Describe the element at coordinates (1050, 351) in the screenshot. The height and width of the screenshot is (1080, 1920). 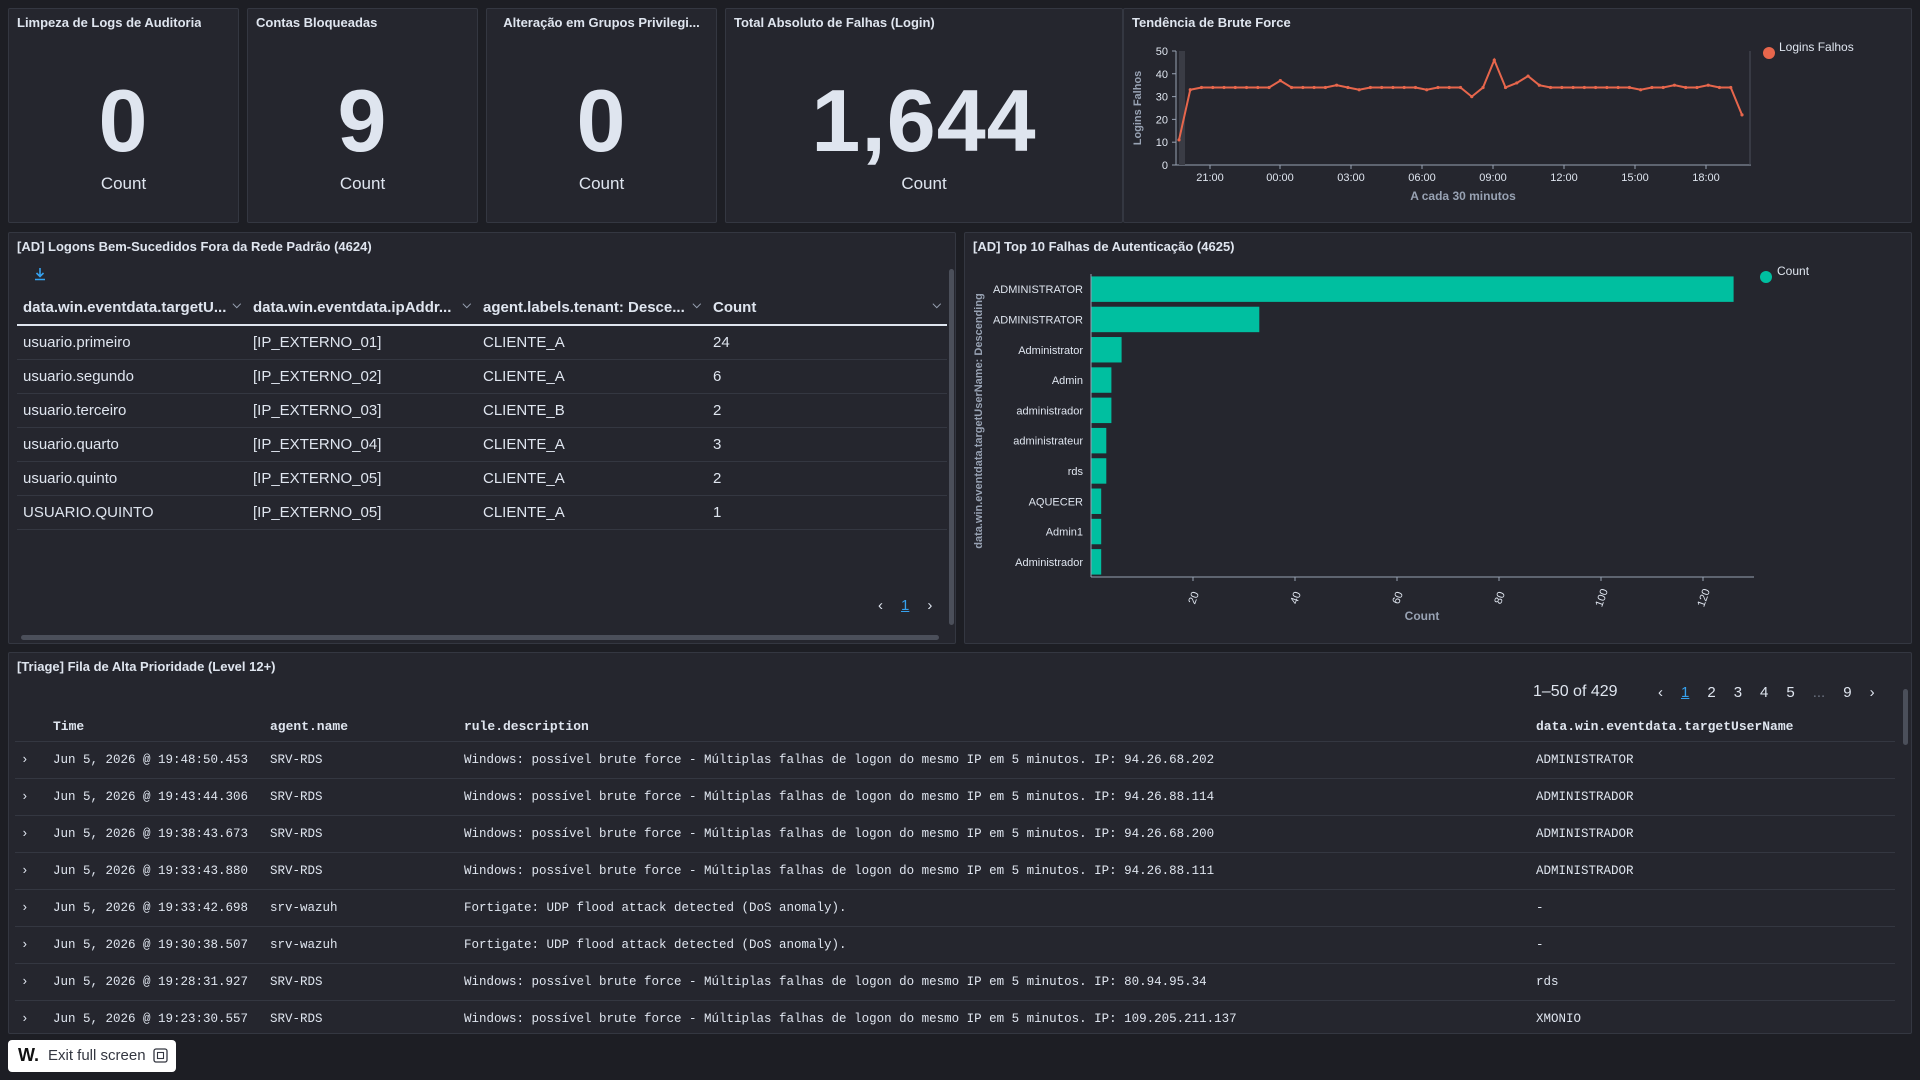
I see `y-tick-label: Administrator` at that location.